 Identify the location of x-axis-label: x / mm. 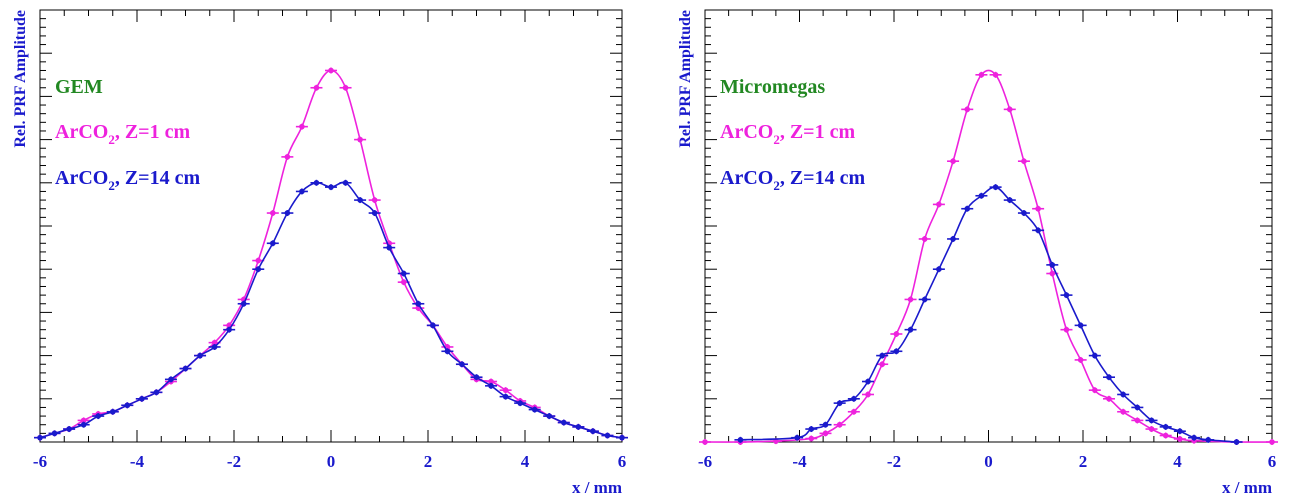
(1247, 487).